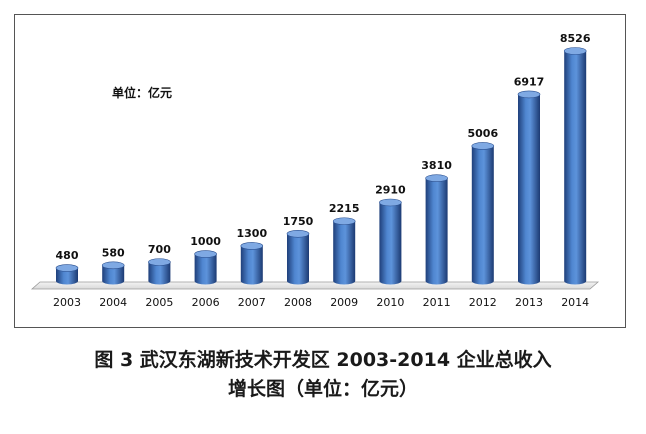 This screenshot has width=646, height=434. I want to click on bar-2007, so click(251, 265).